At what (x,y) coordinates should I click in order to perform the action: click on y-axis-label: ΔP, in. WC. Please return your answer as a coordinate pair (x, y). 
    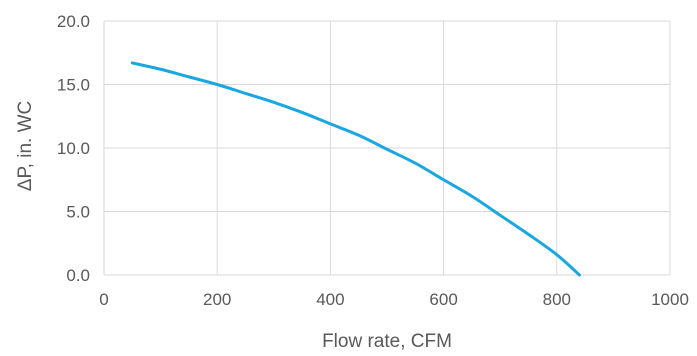
    Looking at the image, I should click on (25, 146).